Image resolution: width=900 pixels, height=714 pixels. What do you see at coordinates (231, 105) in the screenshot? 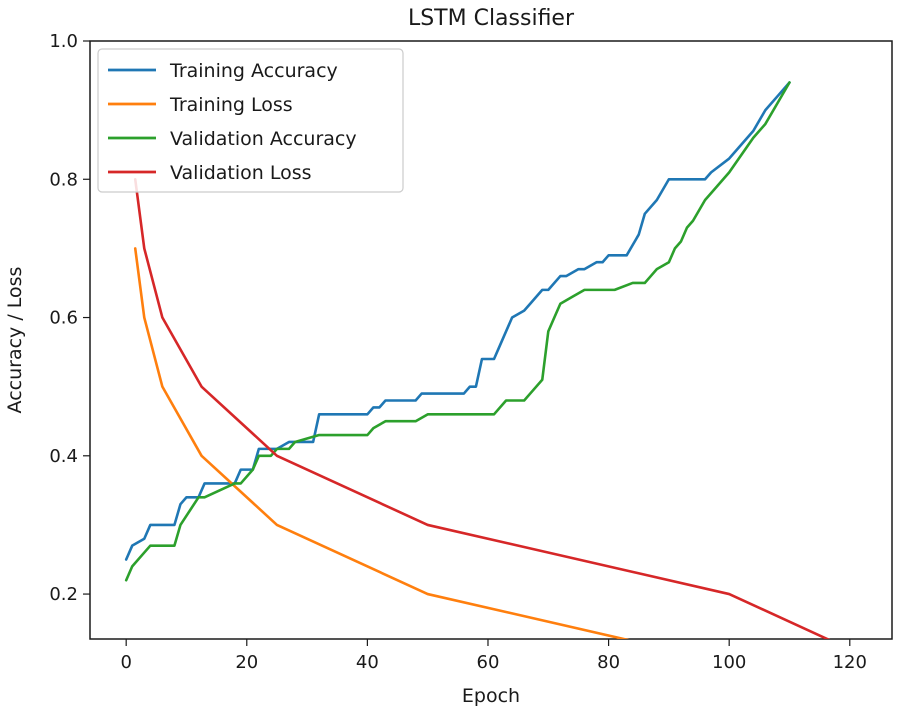
I see `legend-label: Training Loss` at bounding box center [231, 105].